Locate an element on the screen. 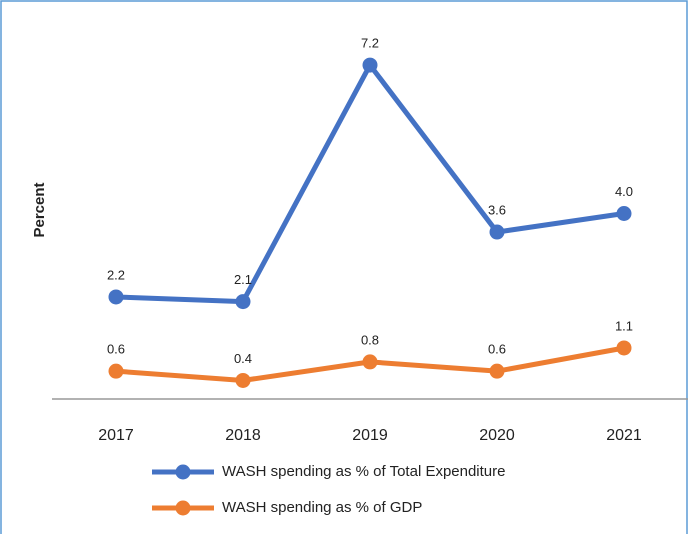  y-axis-label: Percent is located at coordinates (39, 209).